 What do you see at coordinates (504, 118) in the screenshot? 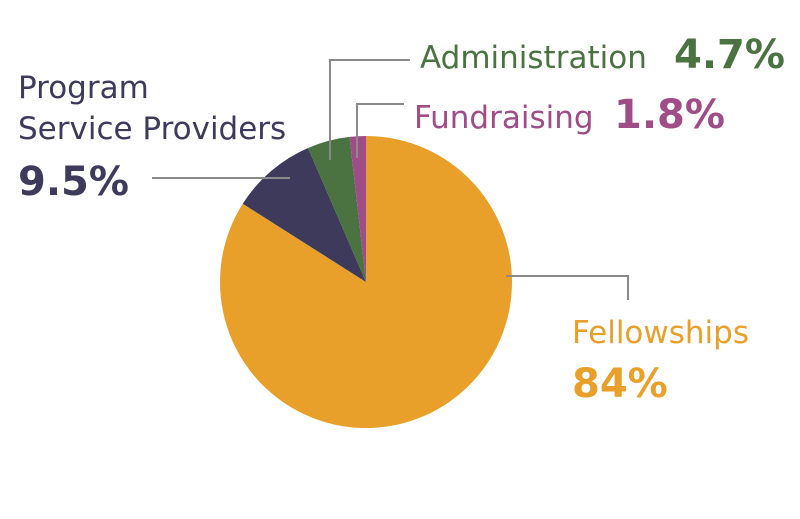
I see `label-fundraising-name: Fundraising` at bounding box center [504, 118].